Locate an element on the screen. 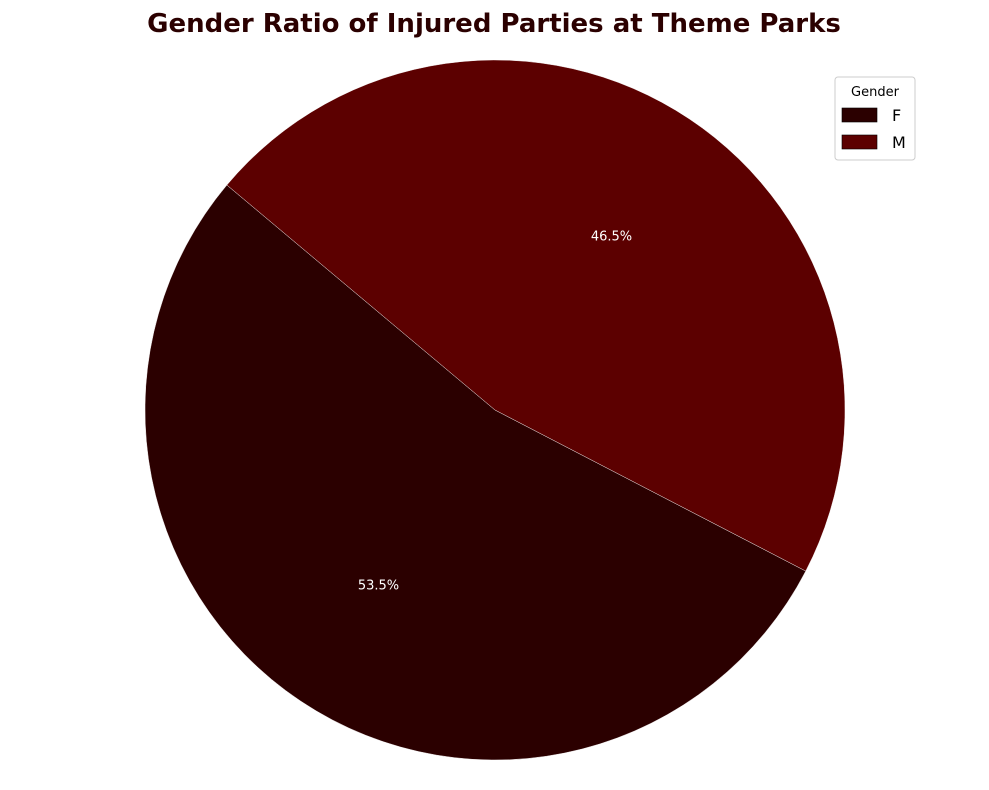 The height and width of the screenshot is (790, 989). legend-label-m: M is located at coordinates (899, 142).